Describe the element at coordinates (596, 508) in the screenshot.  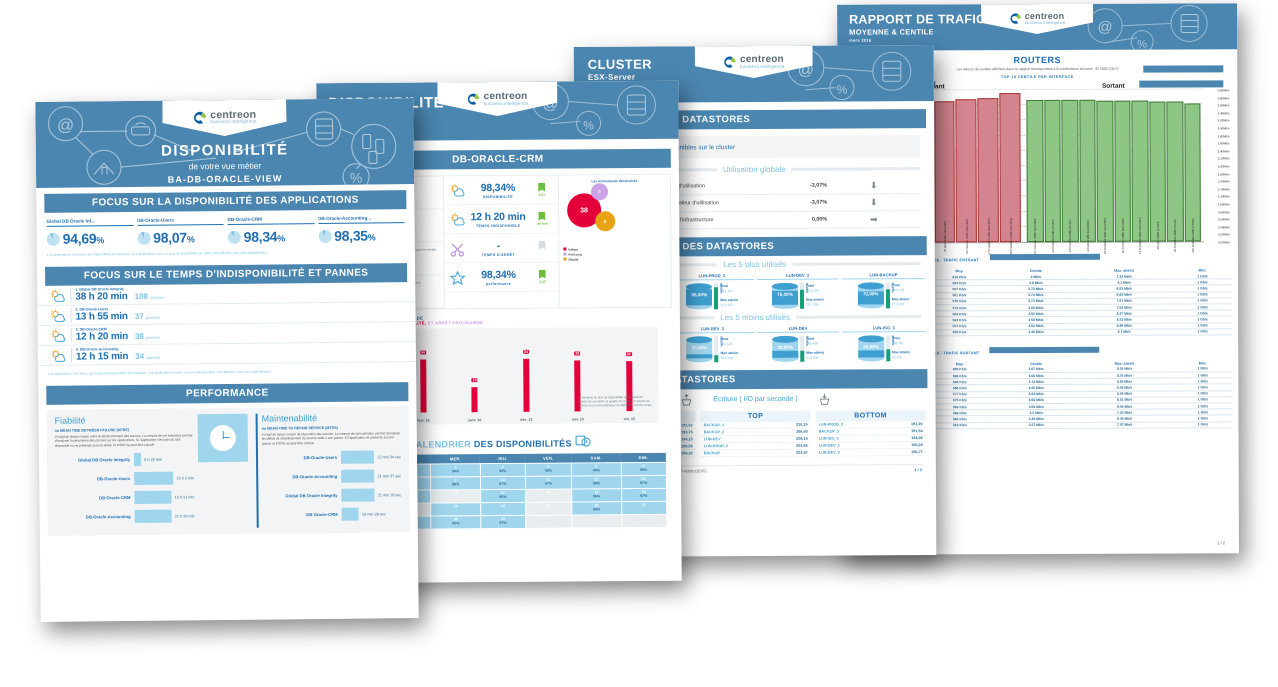
I see `calendar-cell: 26 99%` at that location.